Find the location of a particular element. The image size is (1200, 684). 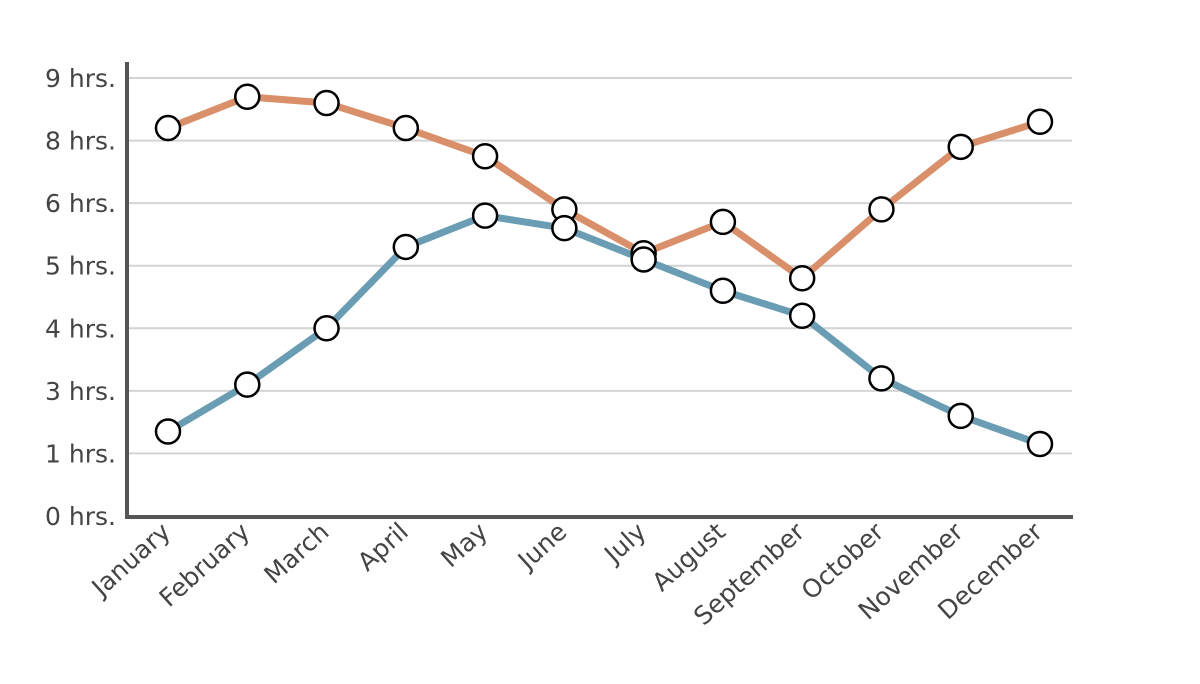

x-tick-label: May is located at coordinates (464, 545).